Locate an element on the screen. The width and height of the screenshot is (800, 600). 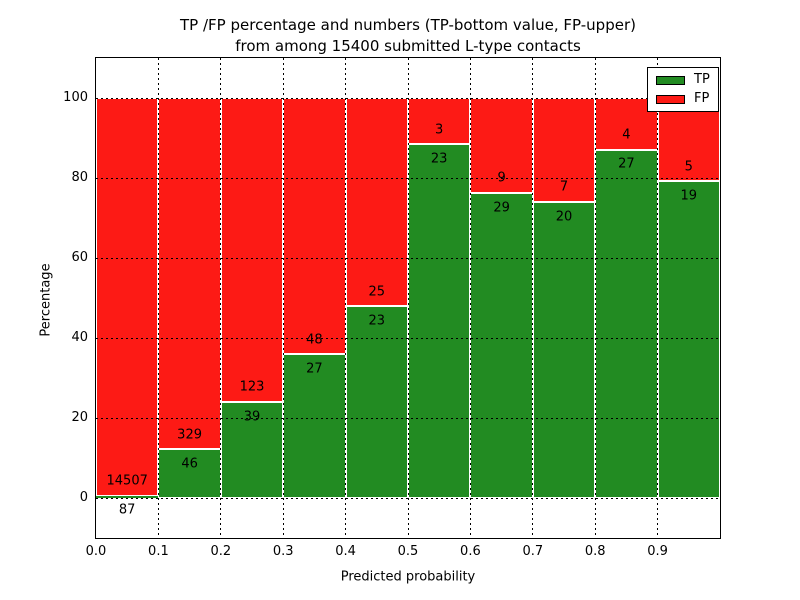
x-axis-label: Predicted probability is located at coordinates (408, 577).